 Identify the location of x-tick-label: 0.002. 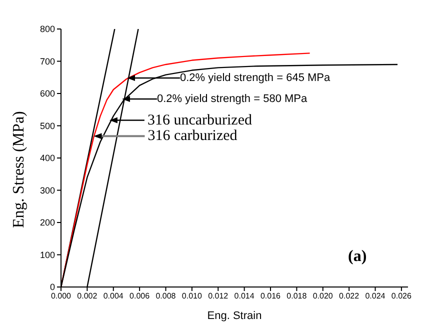
(87, 296).